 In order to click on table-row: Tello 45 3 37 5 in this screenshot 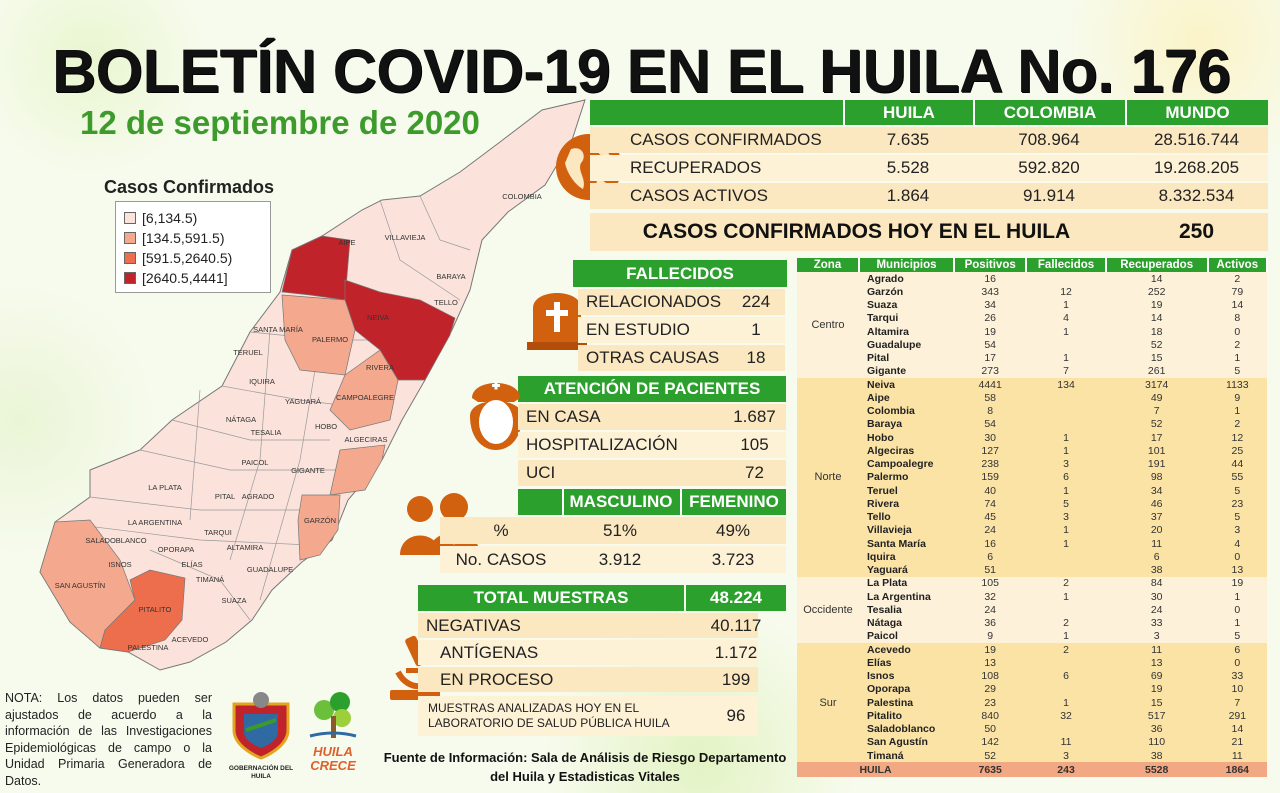, I will do `click(1032, 517)`.